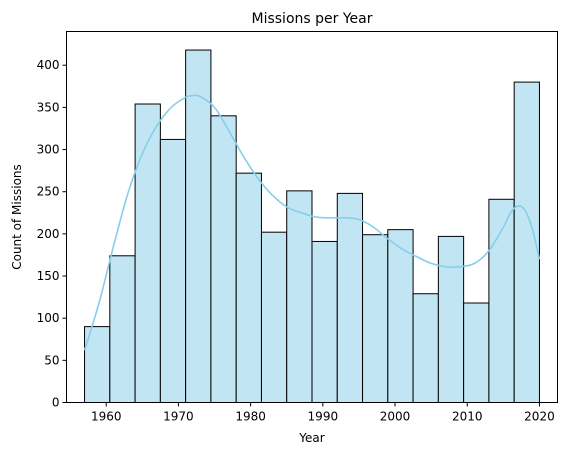  Describe the element at coordinates (323, 417) in the screenshot. I see `x-tick-label: 1990` at that location.